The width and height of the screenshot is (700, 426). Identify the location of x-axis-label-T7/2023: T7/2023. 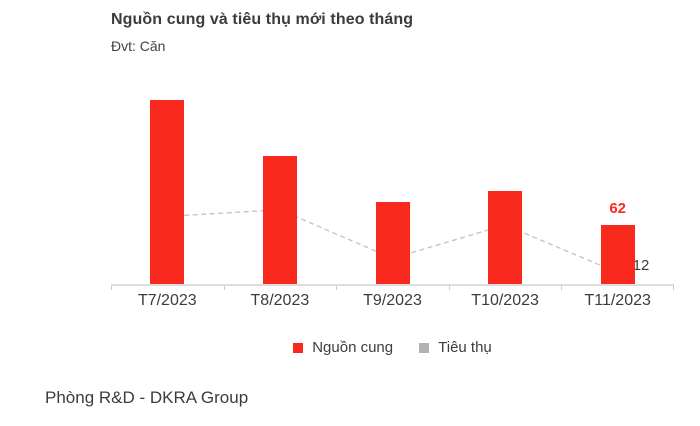
(167, 300).